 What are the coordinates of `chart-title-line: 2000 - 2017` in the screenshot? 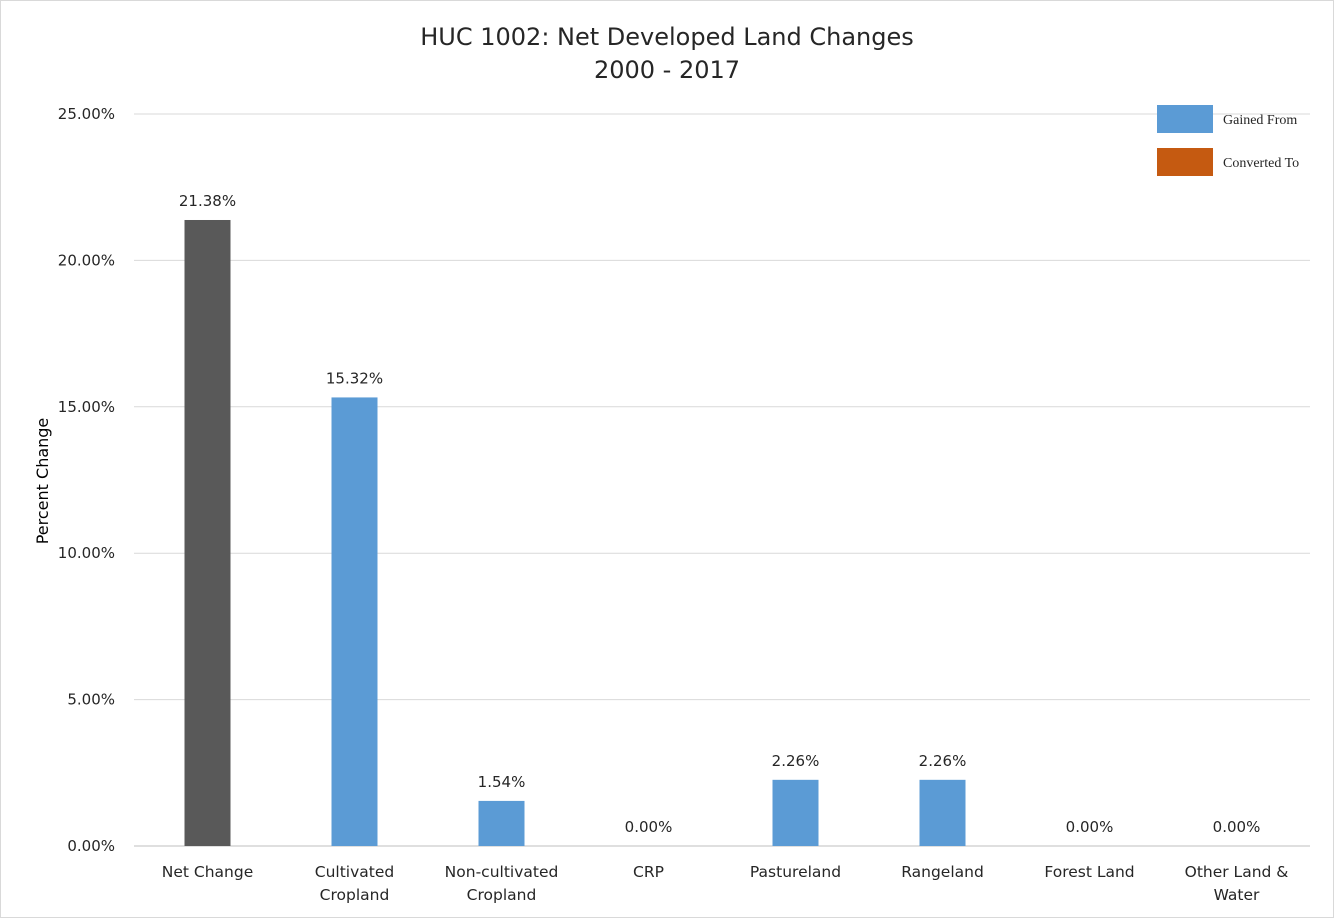 It's located at (667, 70).